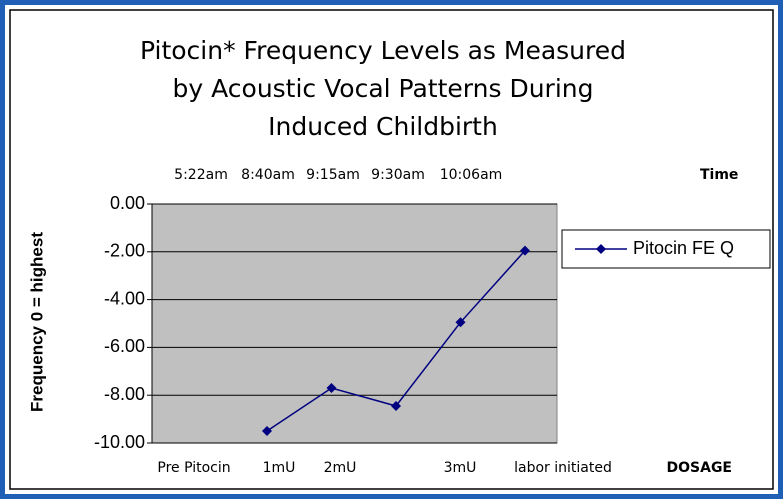 This screenshot has width=783, height=499. Describe the element at coordinates (124, 346) in the screenshot. I see `y-tick-label: -6.00` at that location.